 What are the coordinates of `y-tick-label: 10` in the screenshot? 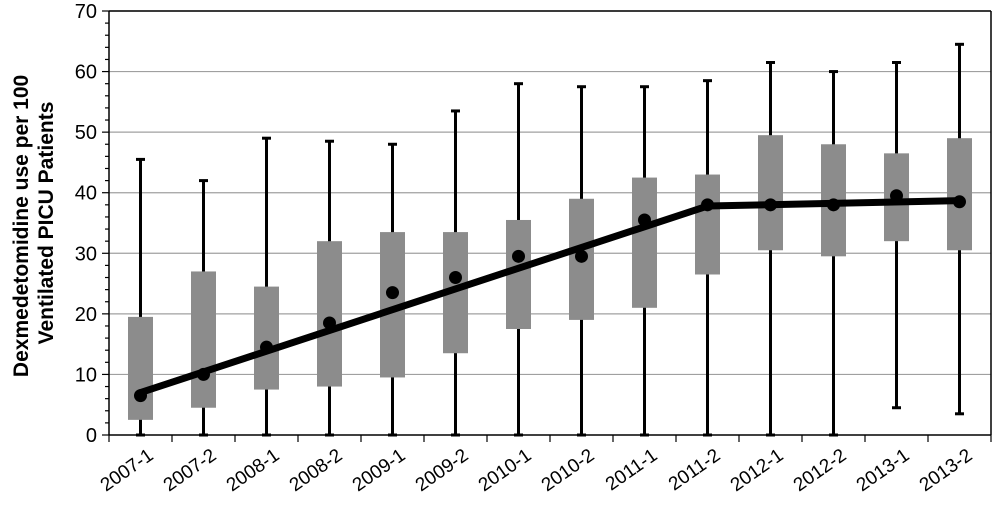 It's located at (86, 375).